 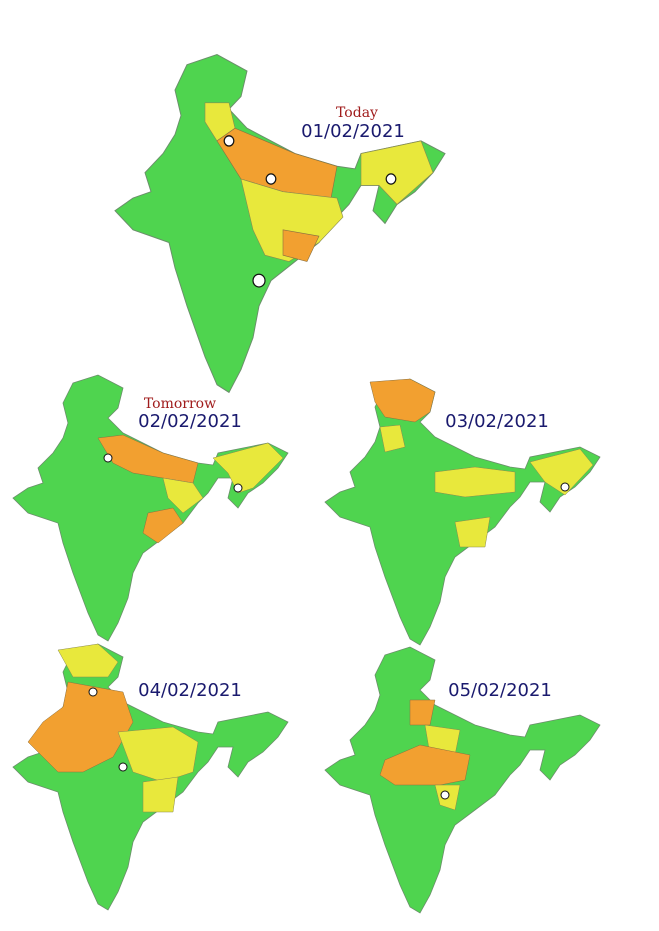 What do you see at coordinates (190, 690) in the screenshot?
I see `date-label: 04/02/2021` at bounding box center [190, 690].